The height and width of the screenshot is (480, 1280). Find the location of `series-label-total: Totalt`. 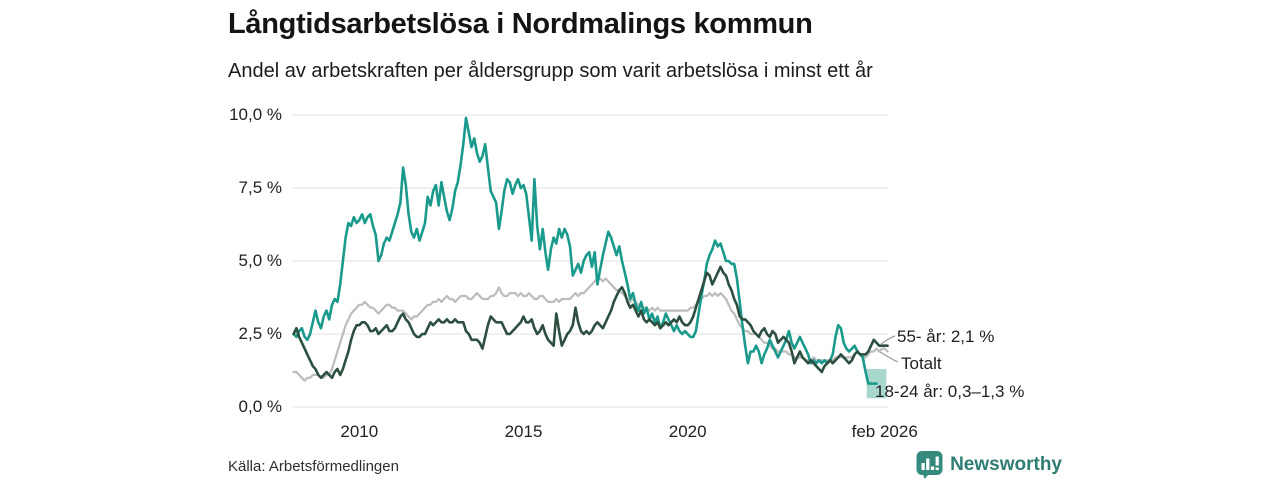

series-label-total: Totalt is located at coordinates (921, 363).